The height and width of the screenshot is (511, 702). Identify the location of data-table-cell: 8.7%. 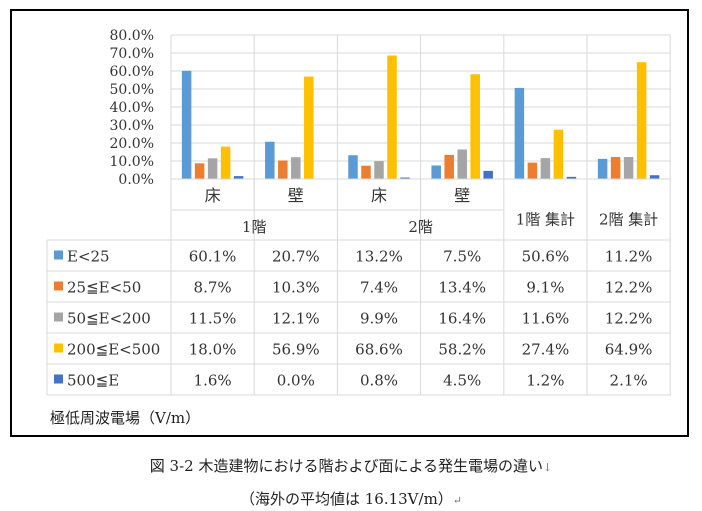
(213, 288).